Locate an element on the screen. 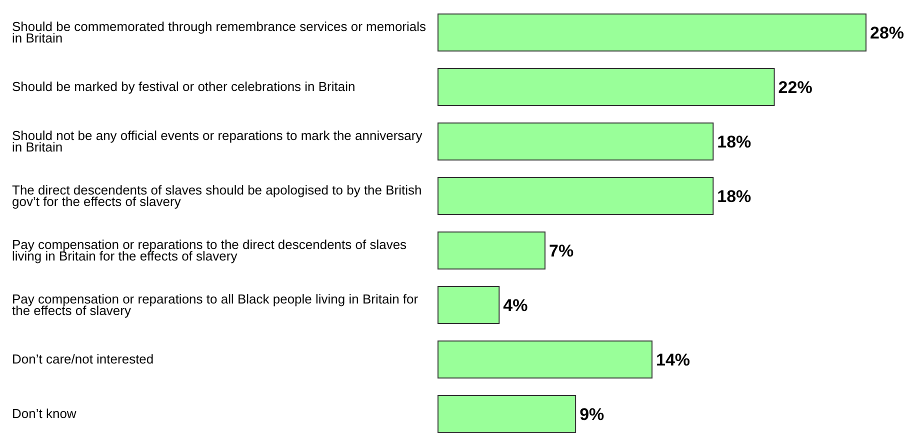  data-label: 7% is located at coordinates (561, 251).